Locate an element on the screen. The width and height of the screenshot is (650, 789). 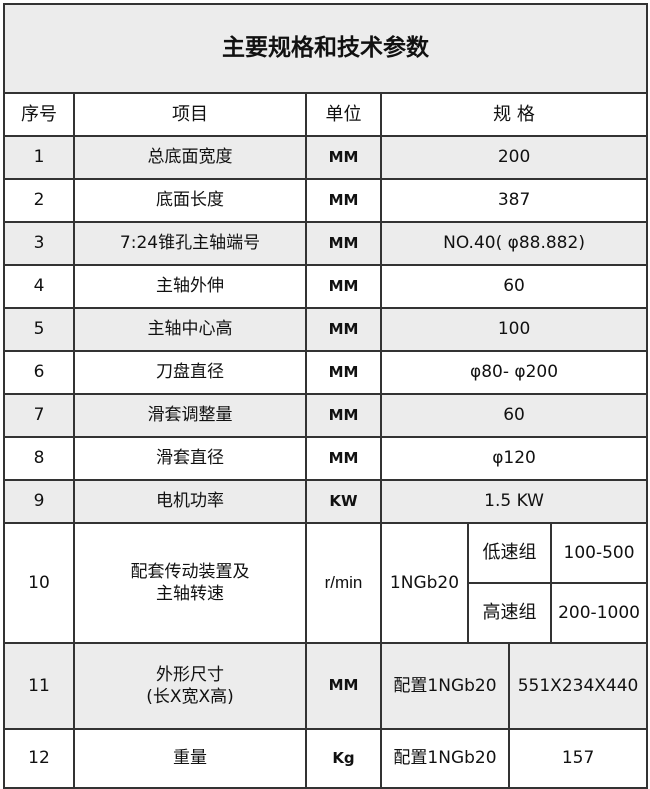
row-item: 滑套直径 is located at coordinates (190, 458).